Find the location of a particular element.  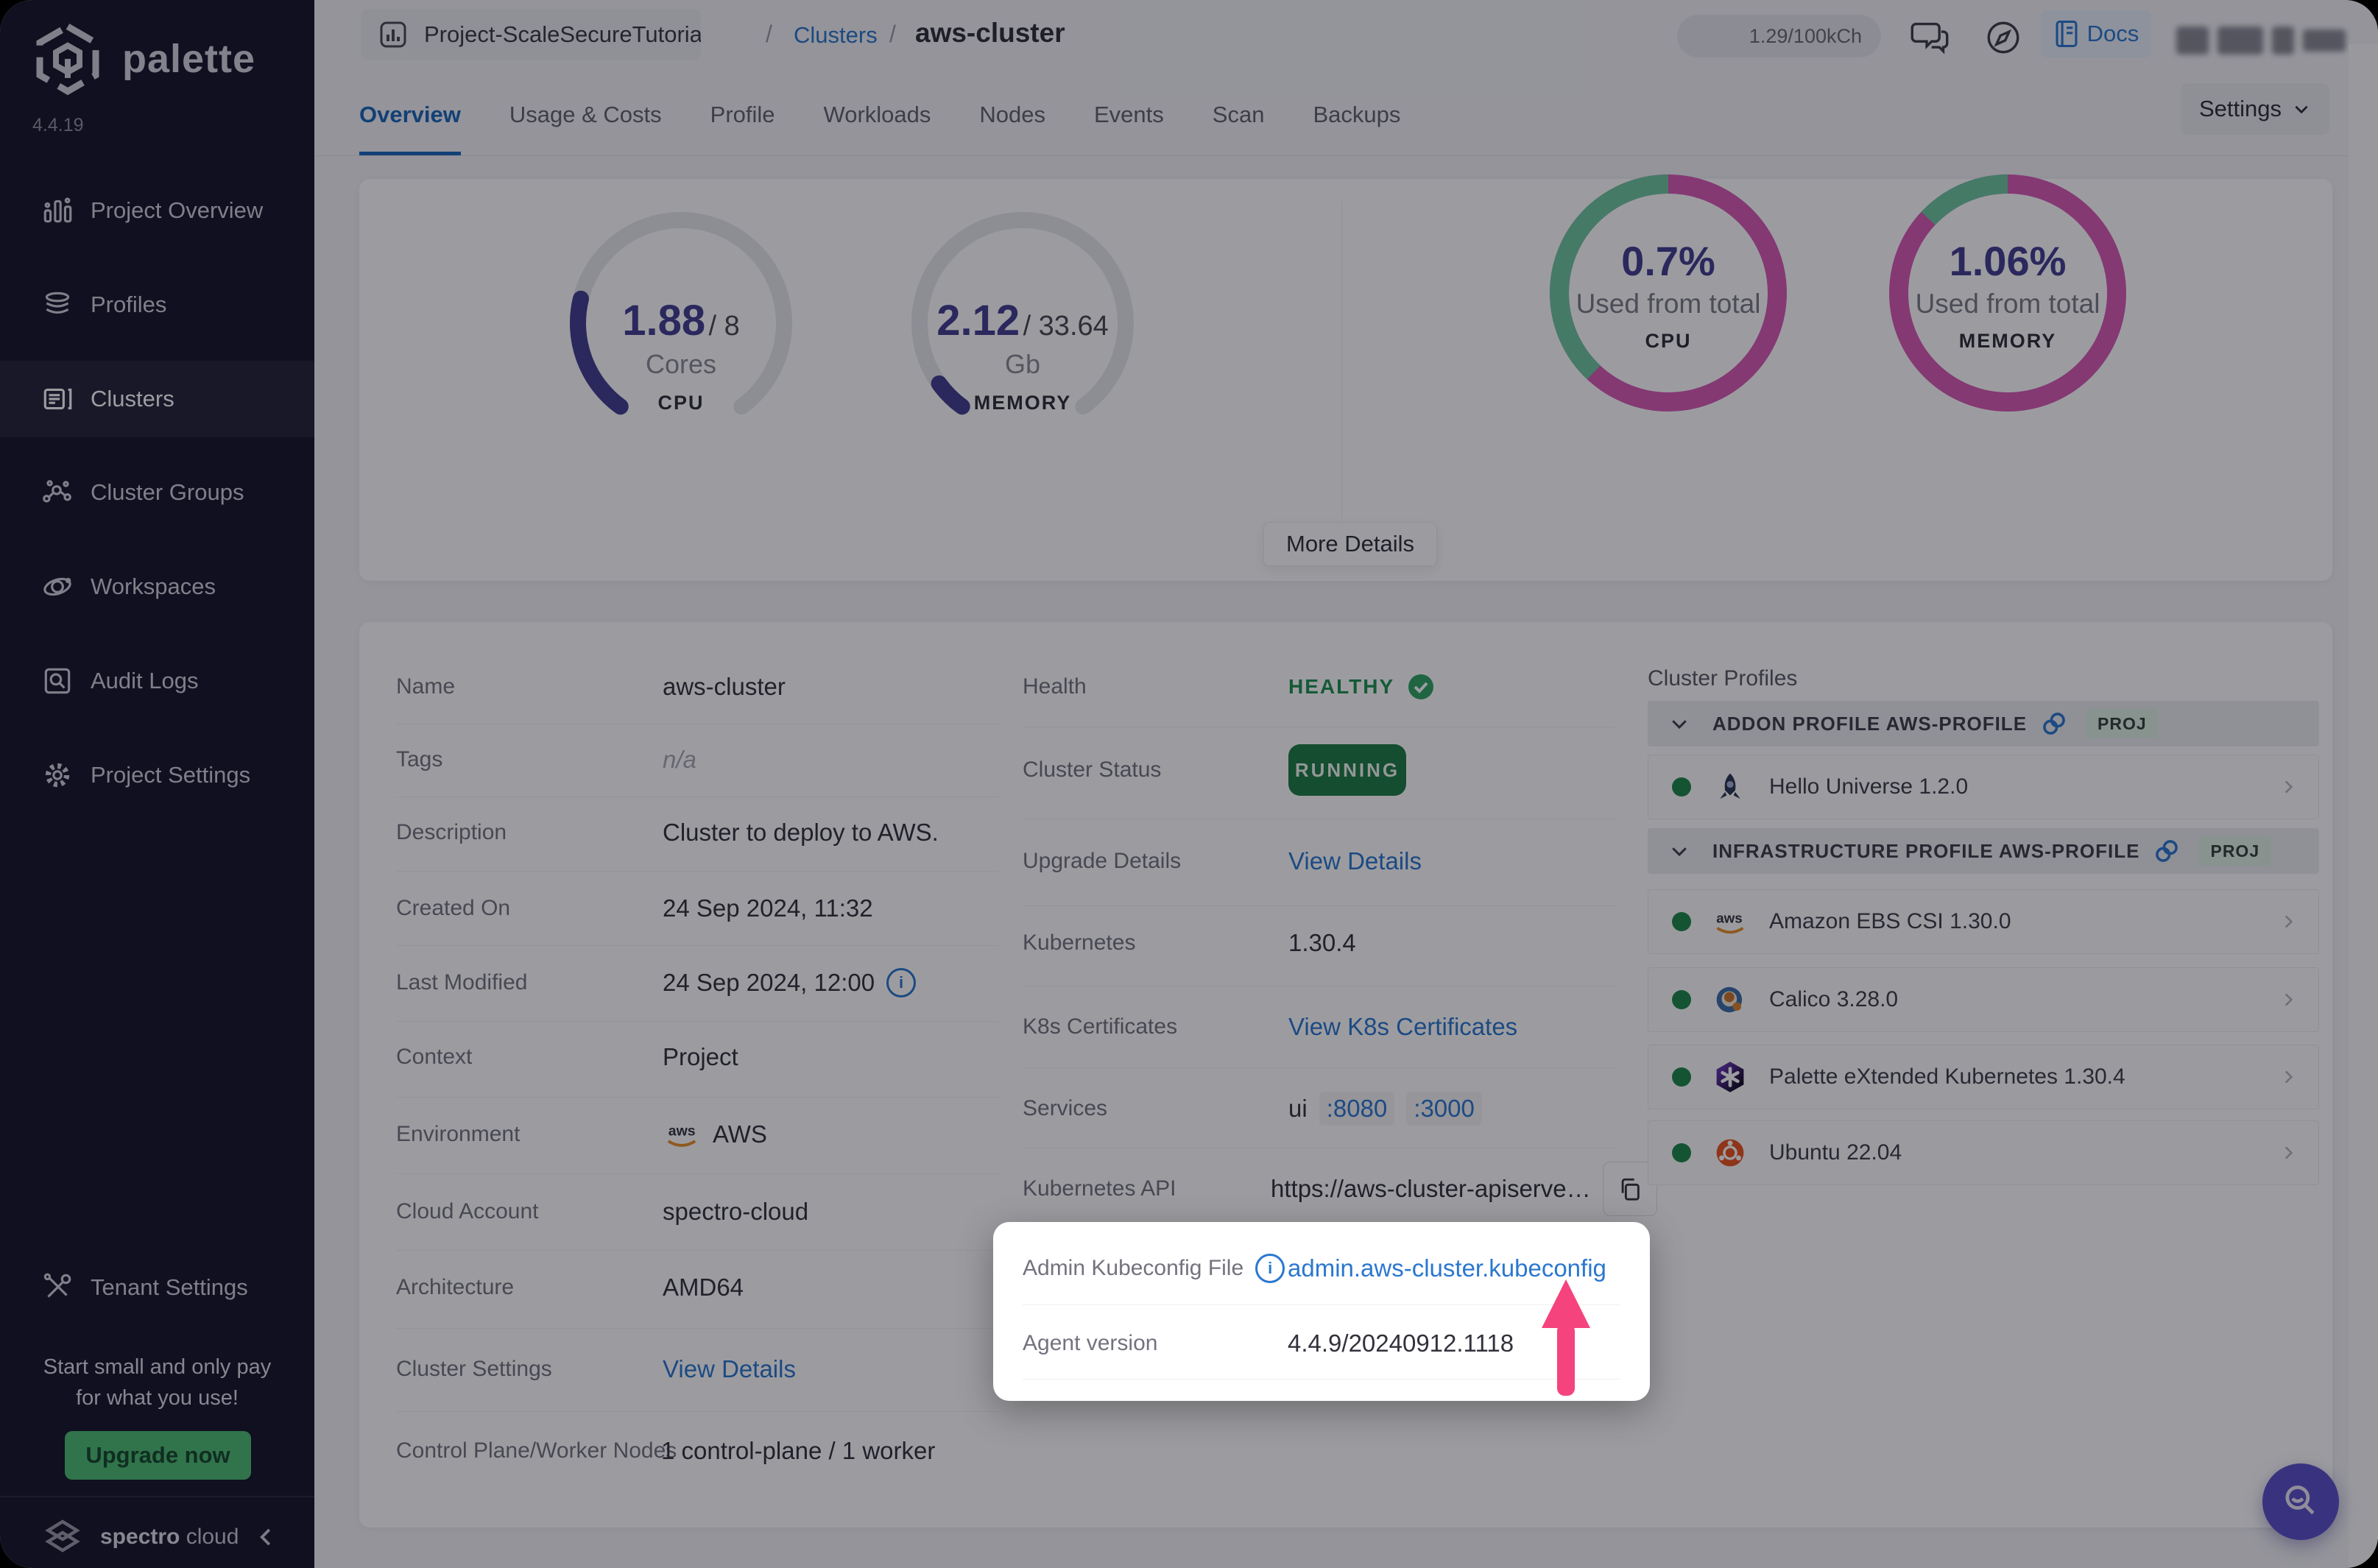

sidebar-item-tenant-settings: Tenant Settings is located at coordinates (157, 1287).